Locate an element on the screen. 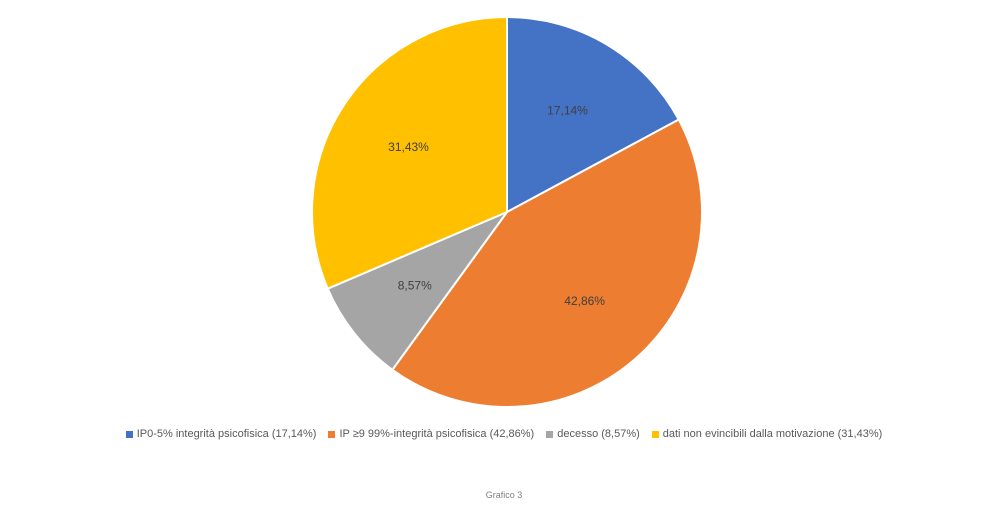  legend-item-0: IP0-5% integrità psicofisica (17,14%) is located at coordinates (221, 434).